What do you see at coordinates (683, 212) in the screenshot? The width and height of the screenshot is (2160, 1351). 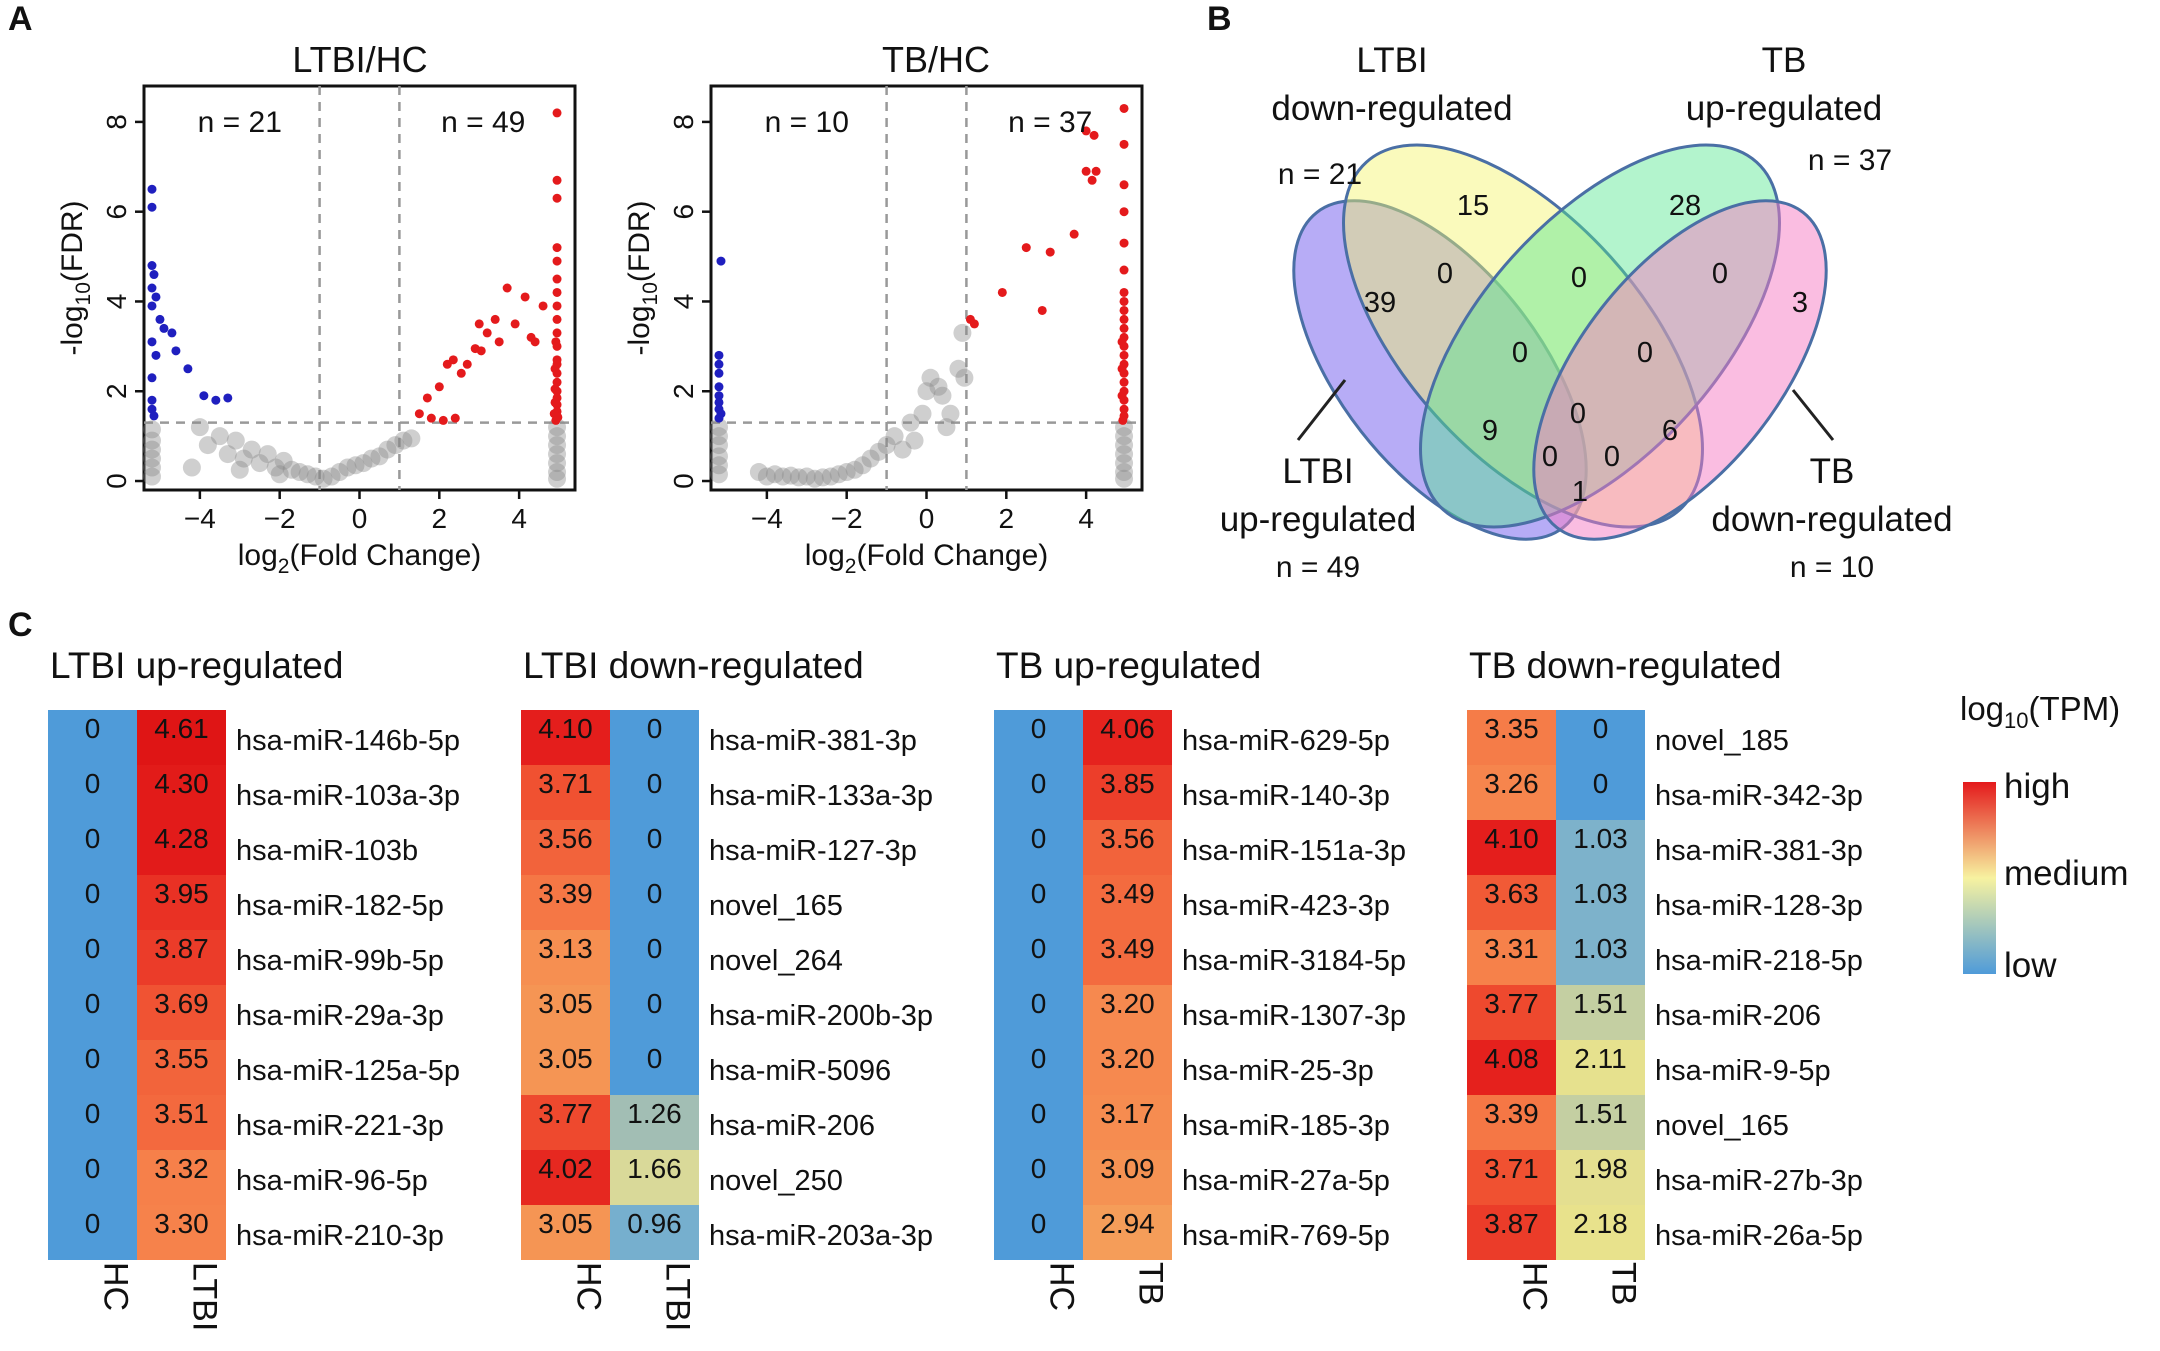 I see `y-tick-label: 6` at bounding box center [683, 212].